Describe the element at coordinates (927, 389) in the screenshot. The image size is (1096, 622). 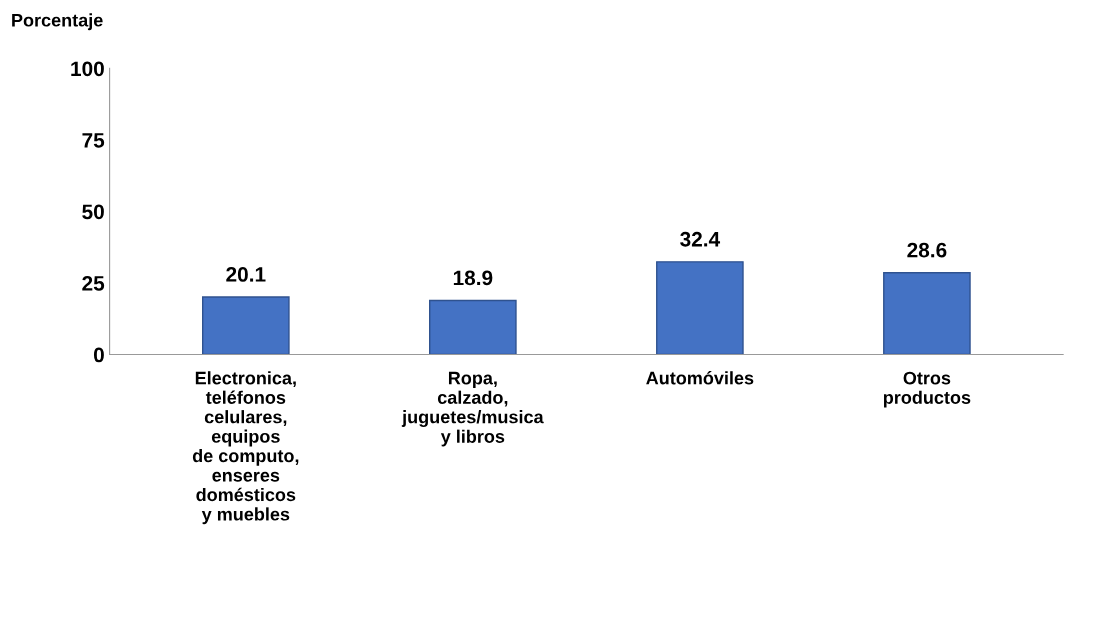
I see `x-tick-label: Otros productos` at that location.